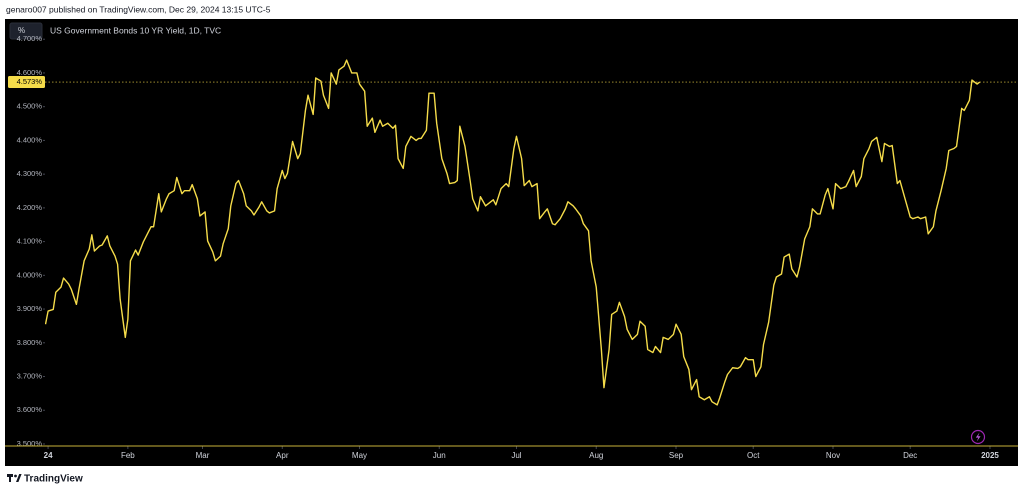  Describe the element at coordinates (753, 455) in the screenshot. I see `x-tick-label: Oct` at that location.